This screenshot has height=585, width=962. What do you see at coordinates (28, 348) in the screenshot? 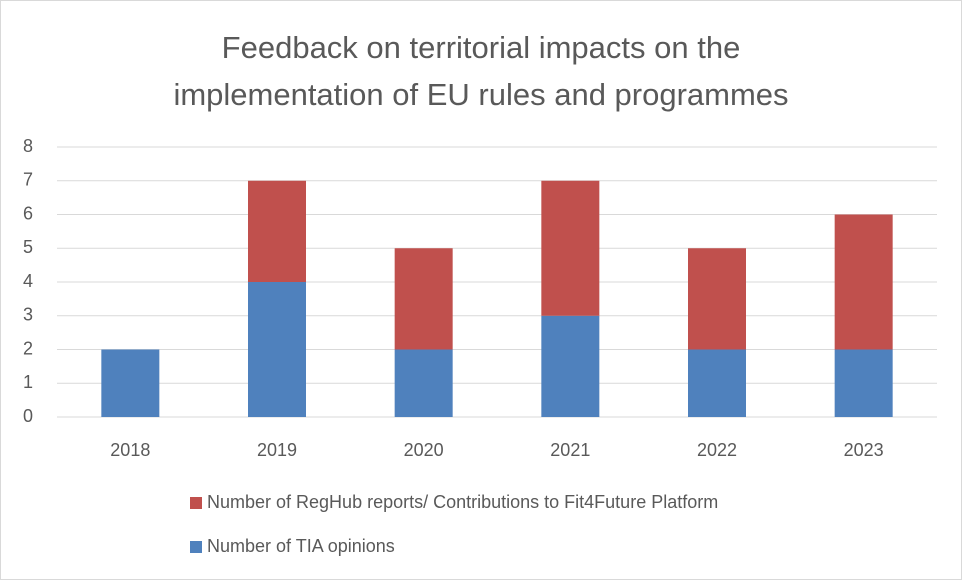
I see `y-tick-label: 2` at bounding box center [28, 348].